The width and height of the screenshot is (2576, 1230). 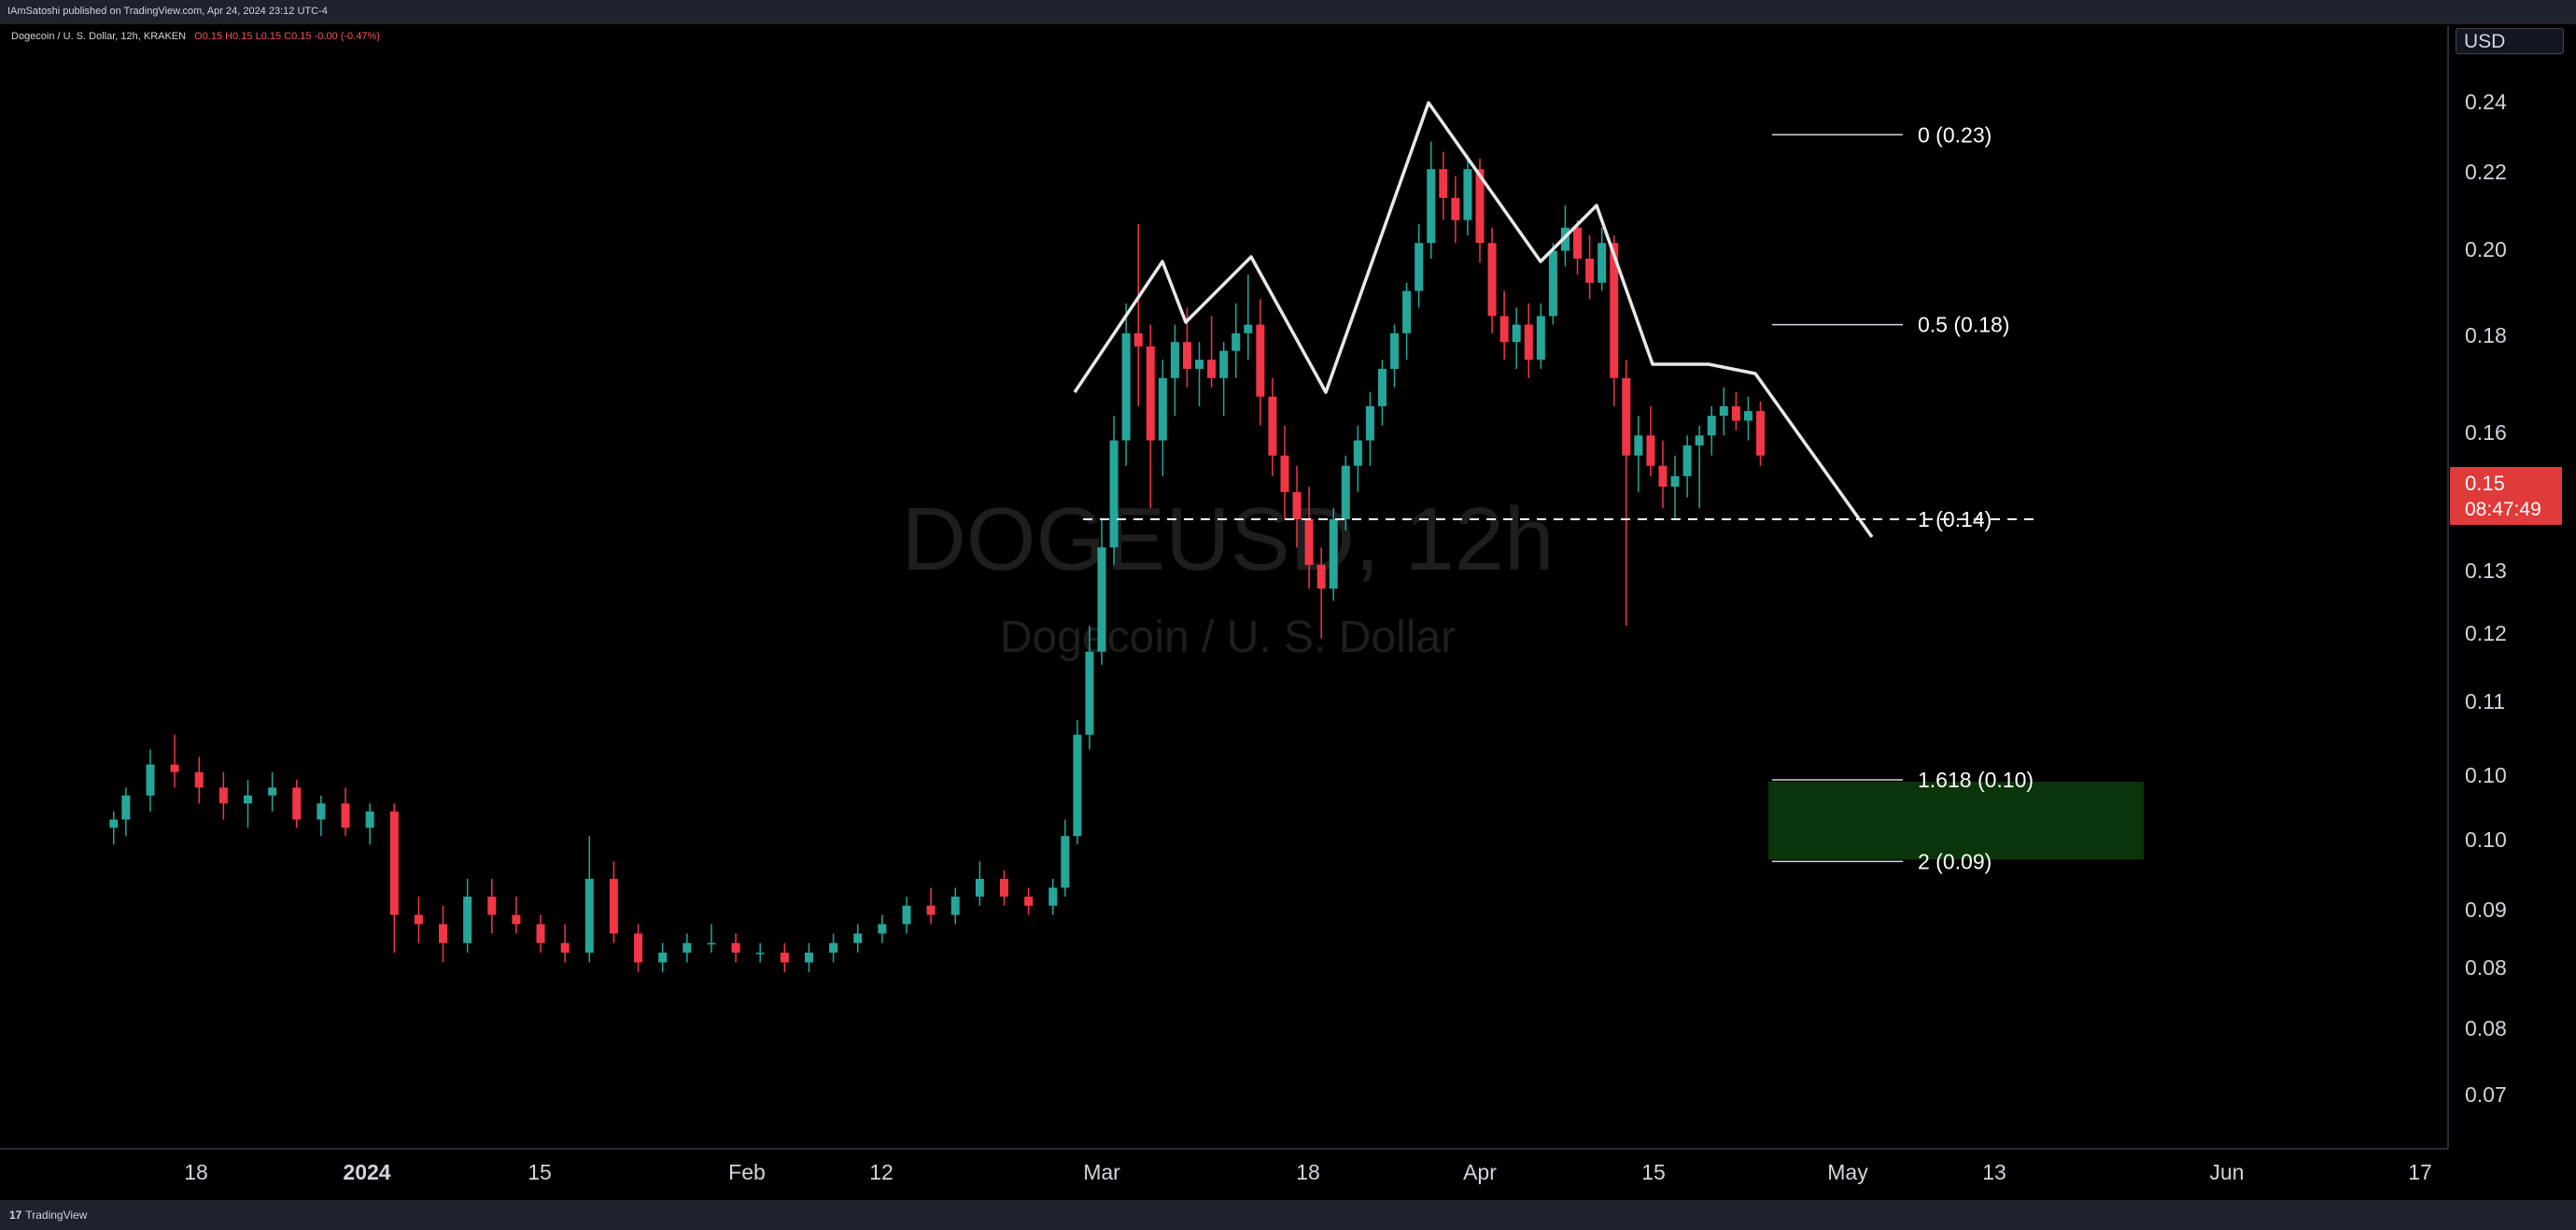 I want to click on price-tick-label: 0.09, so click(x=2486, y=910).